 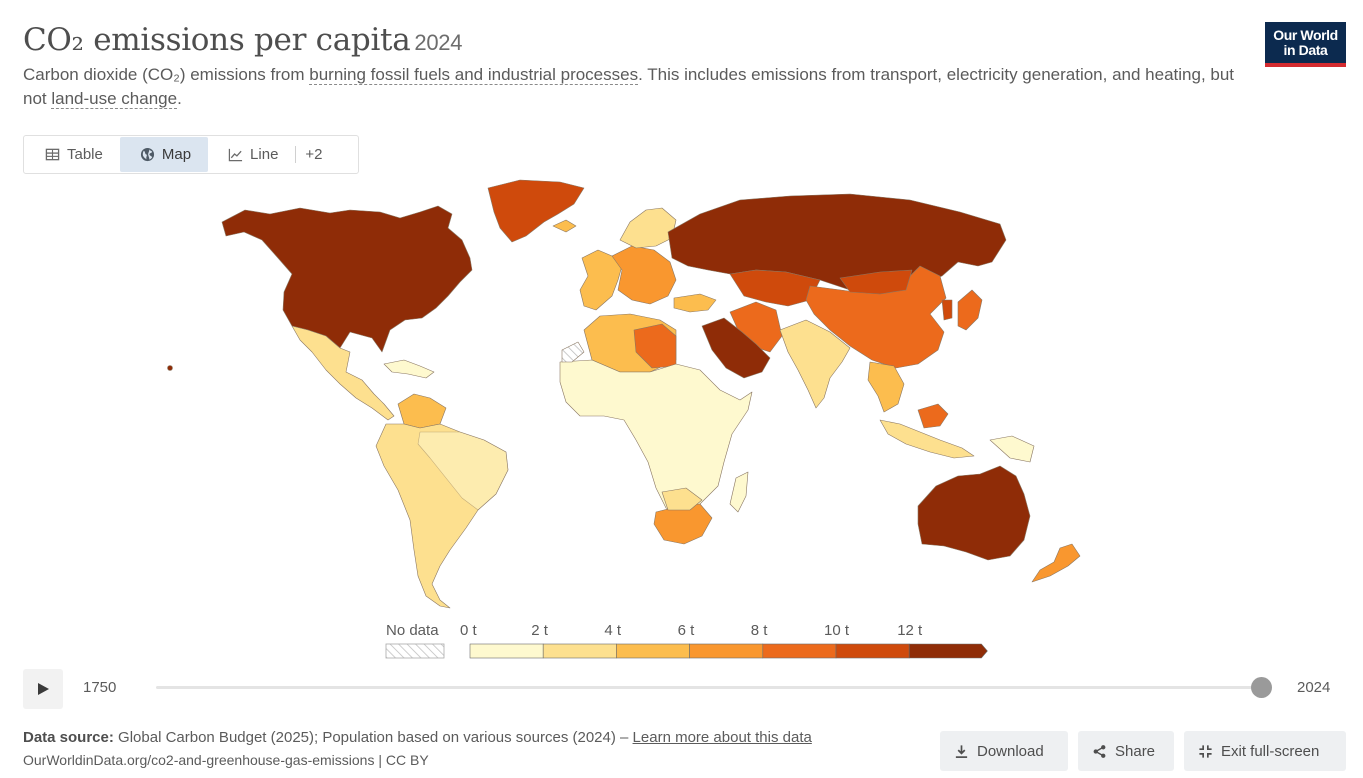 I want to click on exit-fullscreen-button: Exit full-screen, so click(x=1265, y=751).